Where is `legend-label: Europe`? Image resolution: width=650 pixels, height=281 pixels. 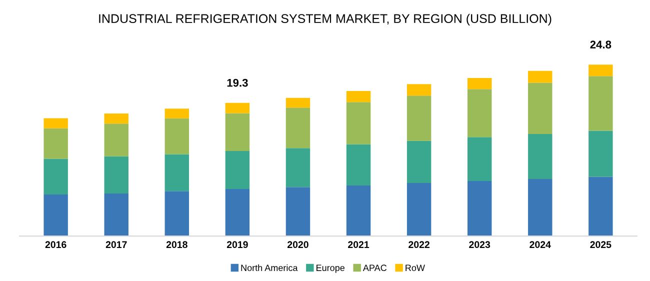
legend-label: Europe is located at coordinates (330, 268).